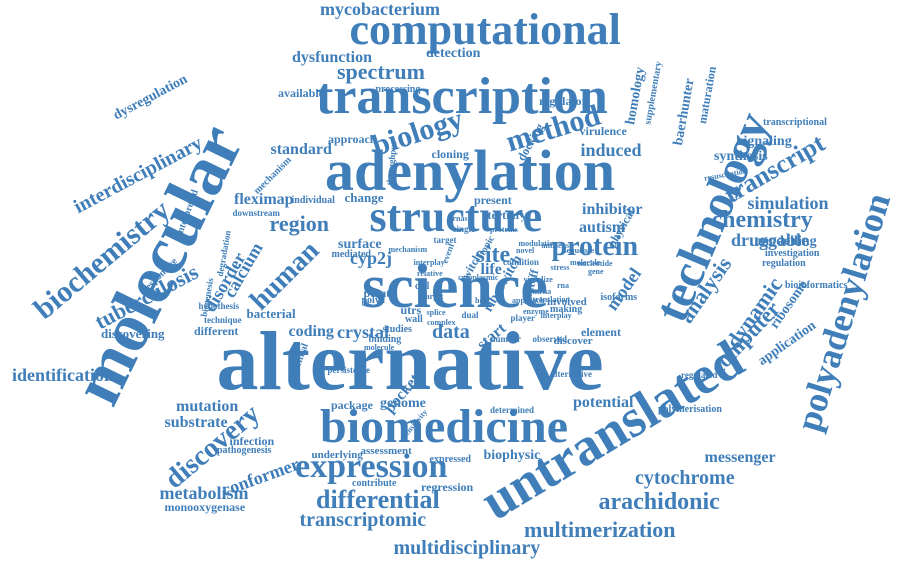 Image resolution: width=900 pixels, height=565 pixels. I want to click on cloud-word-package: package, so click(352, 405).